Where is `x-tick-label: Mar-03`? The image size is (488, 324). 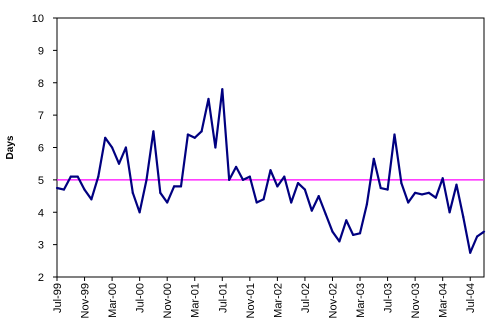
x-tick-label: Mar-03 is located at coordinates (361, 300).